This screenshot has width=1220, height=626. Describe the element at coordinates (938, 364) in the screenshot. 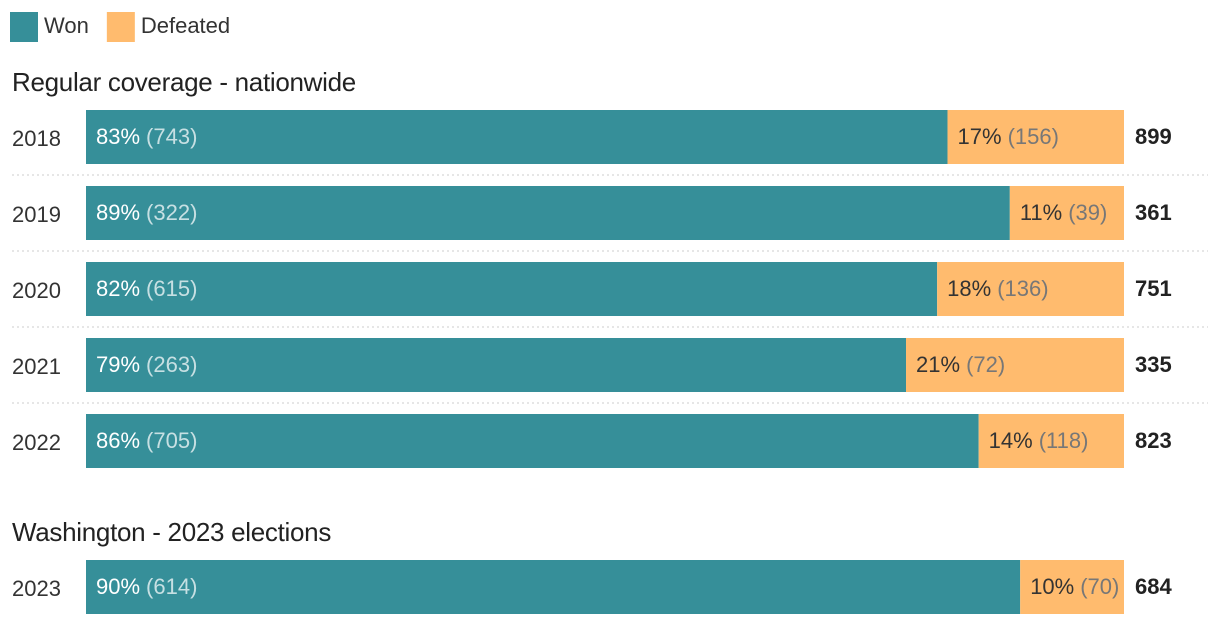

I see `value-label: 21%` at that location.